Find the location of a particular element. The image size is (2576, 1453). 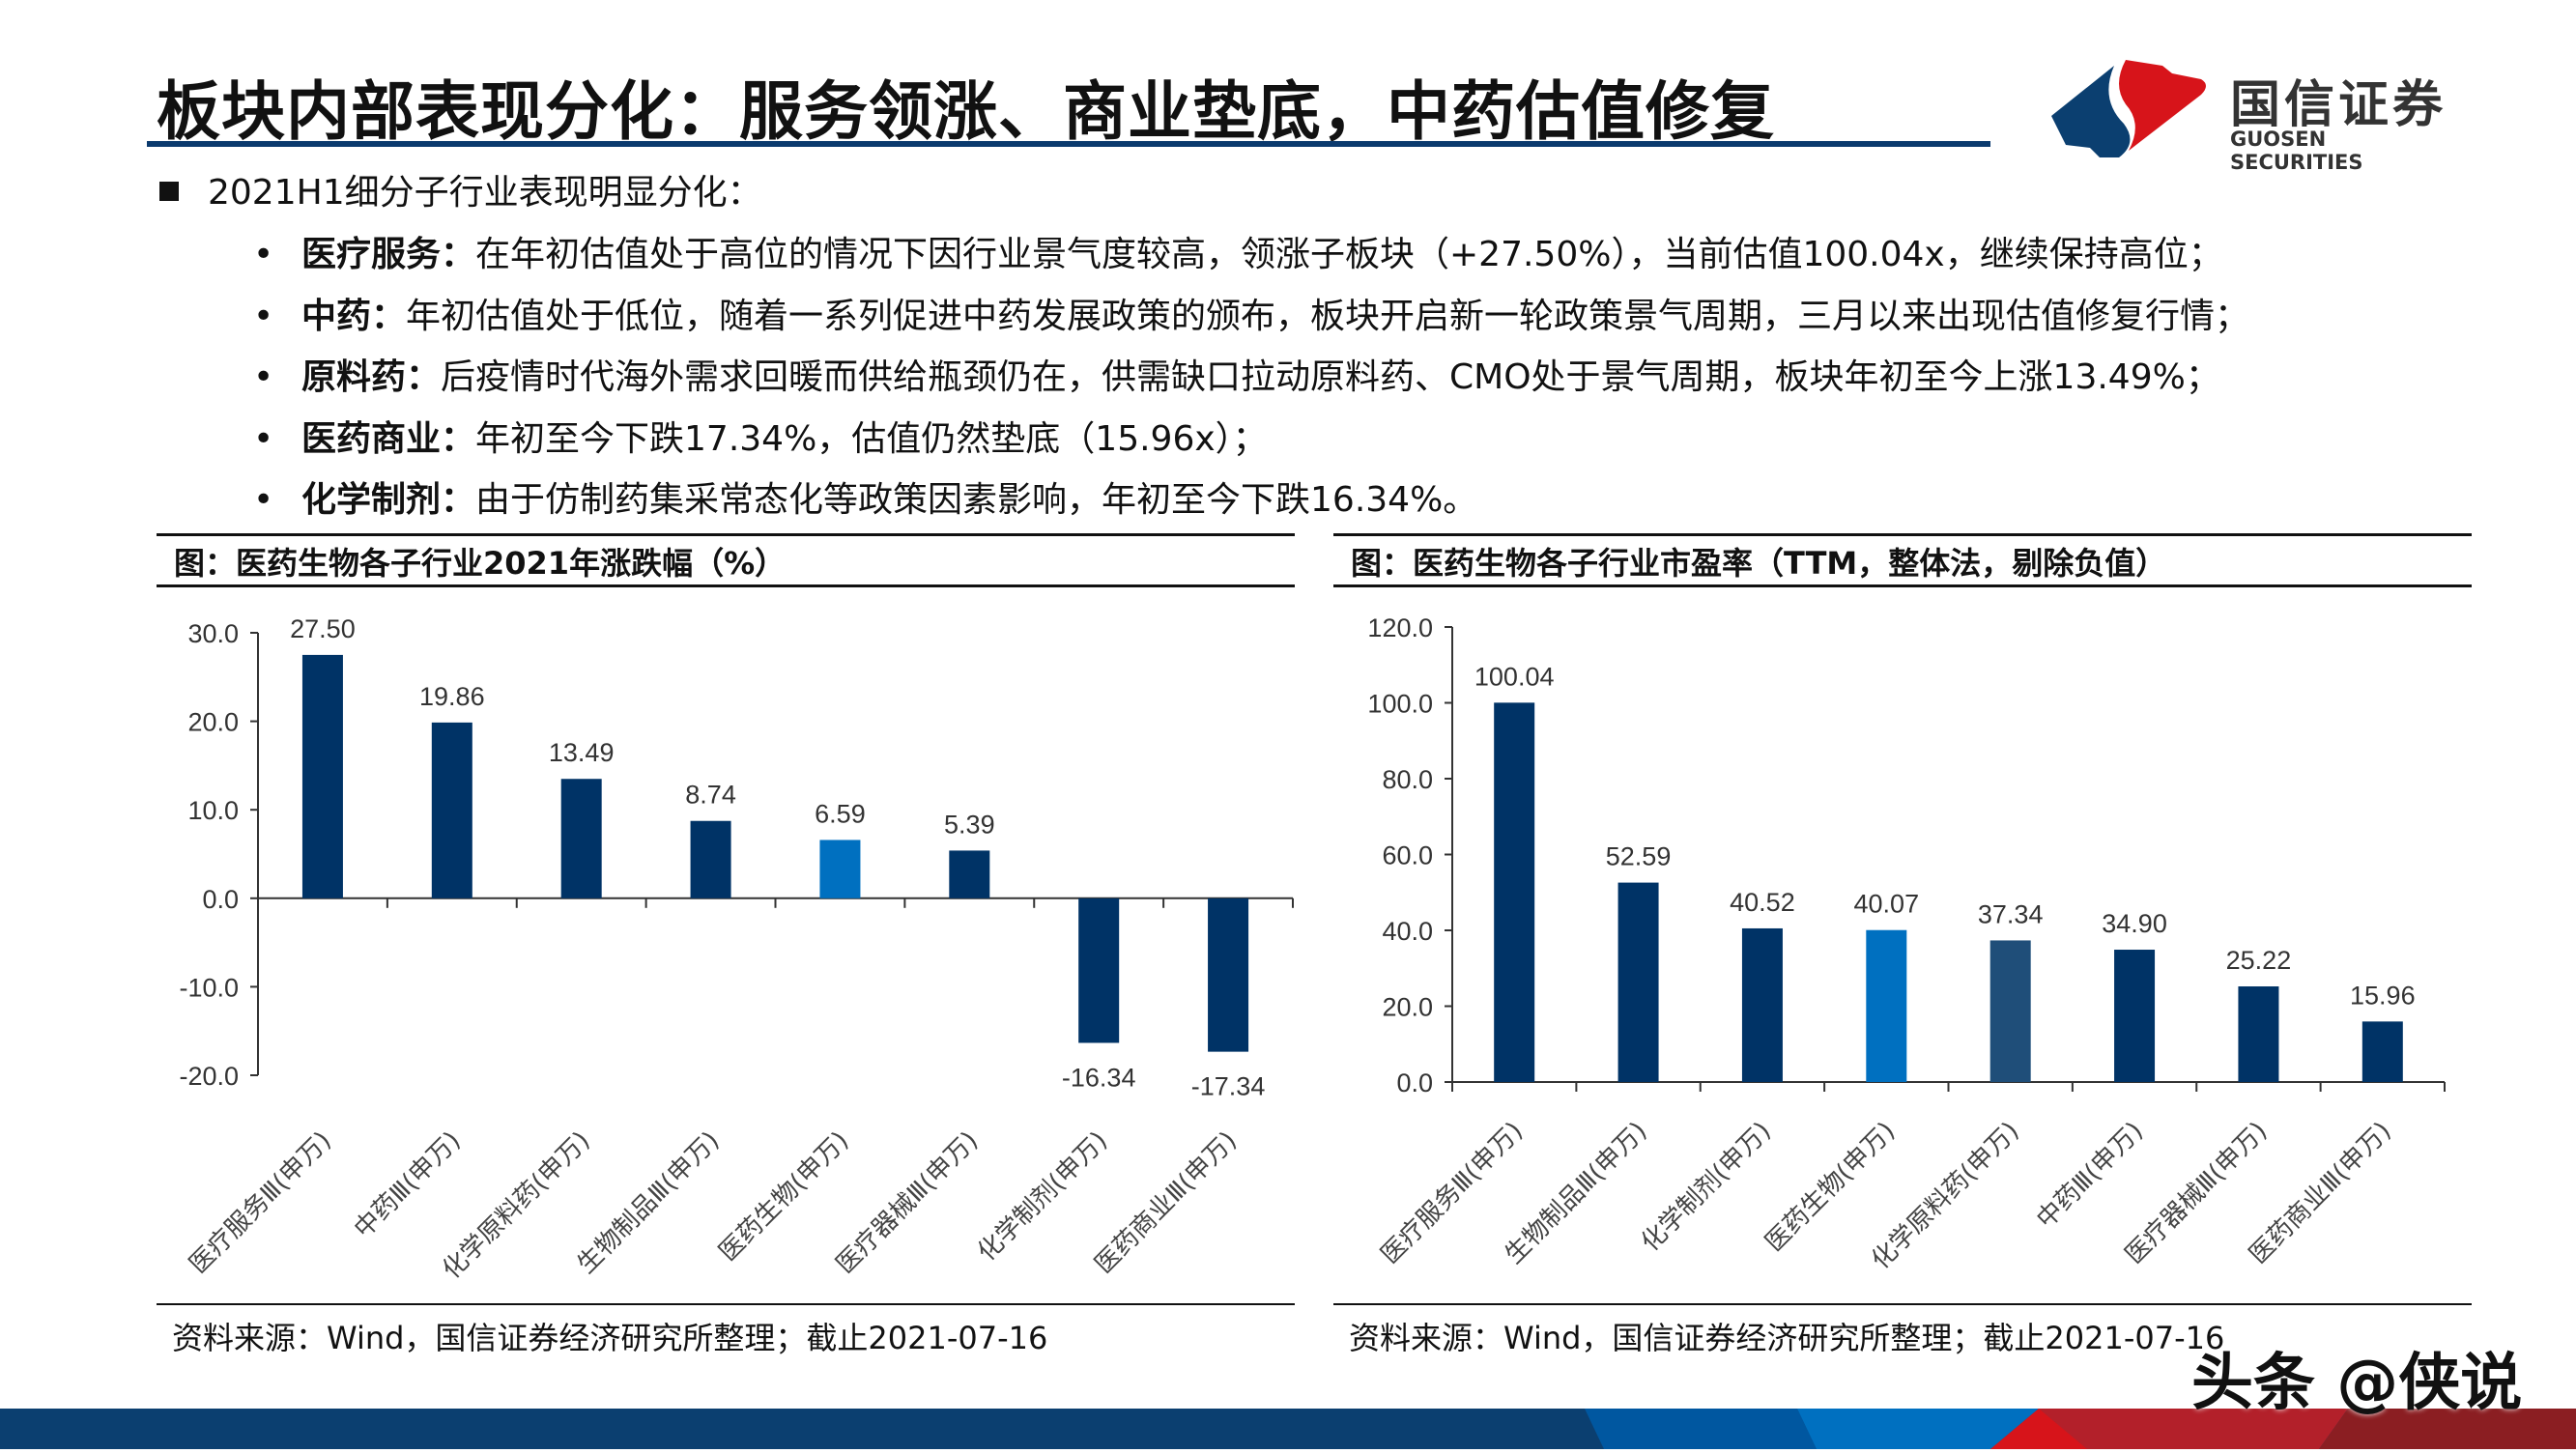

lead-point: 2021H1细分子行业表现明显分化： is located at coordinates (461, 189).